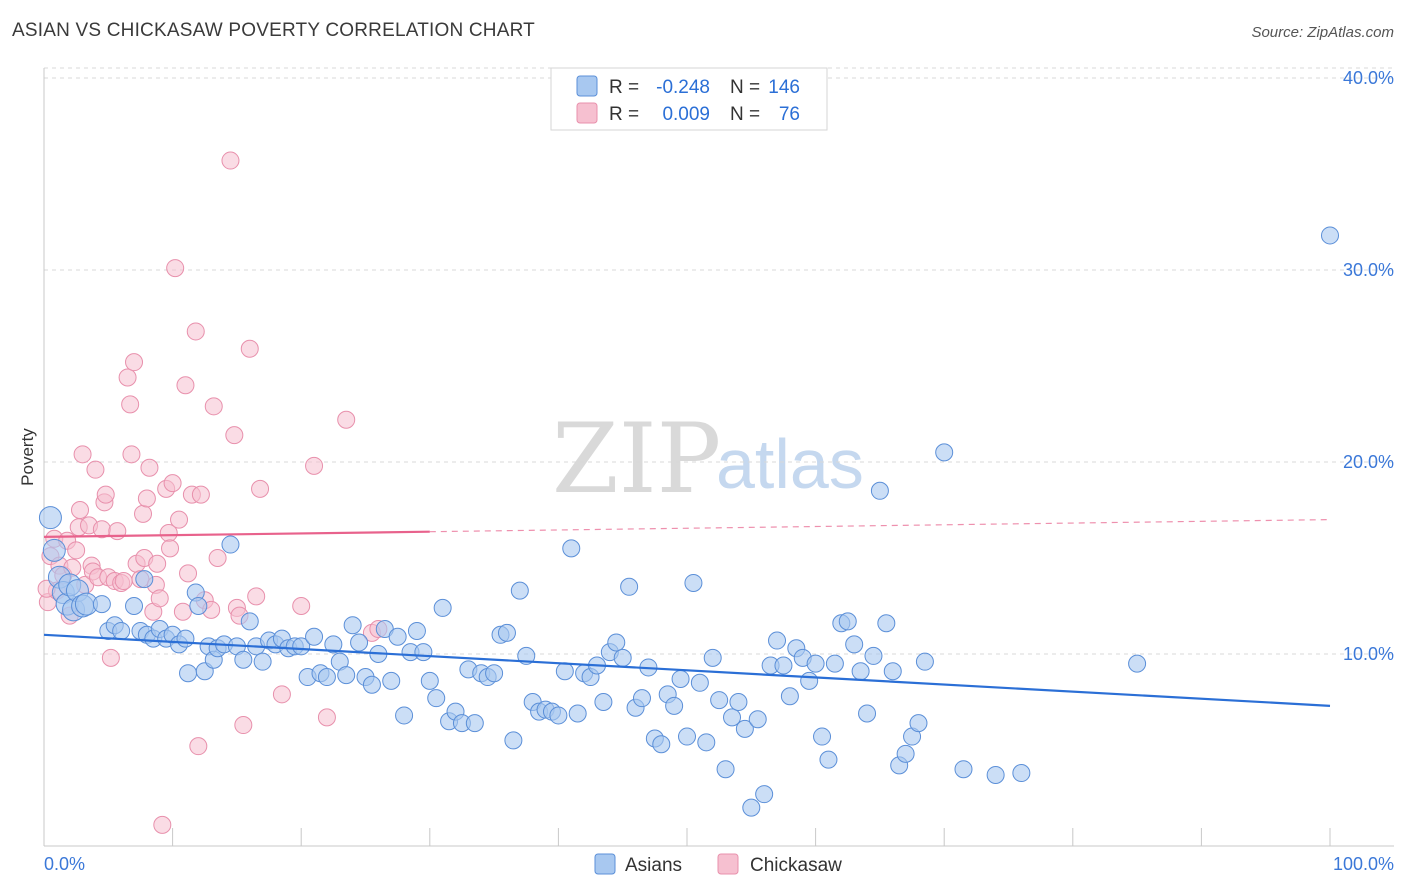 The width and height of the screenshot is (1406, 892). What do you see at coordinates (605, 864) in the screenshot?
I see `legend-asians-swatch` at bounding box center [605, 864].